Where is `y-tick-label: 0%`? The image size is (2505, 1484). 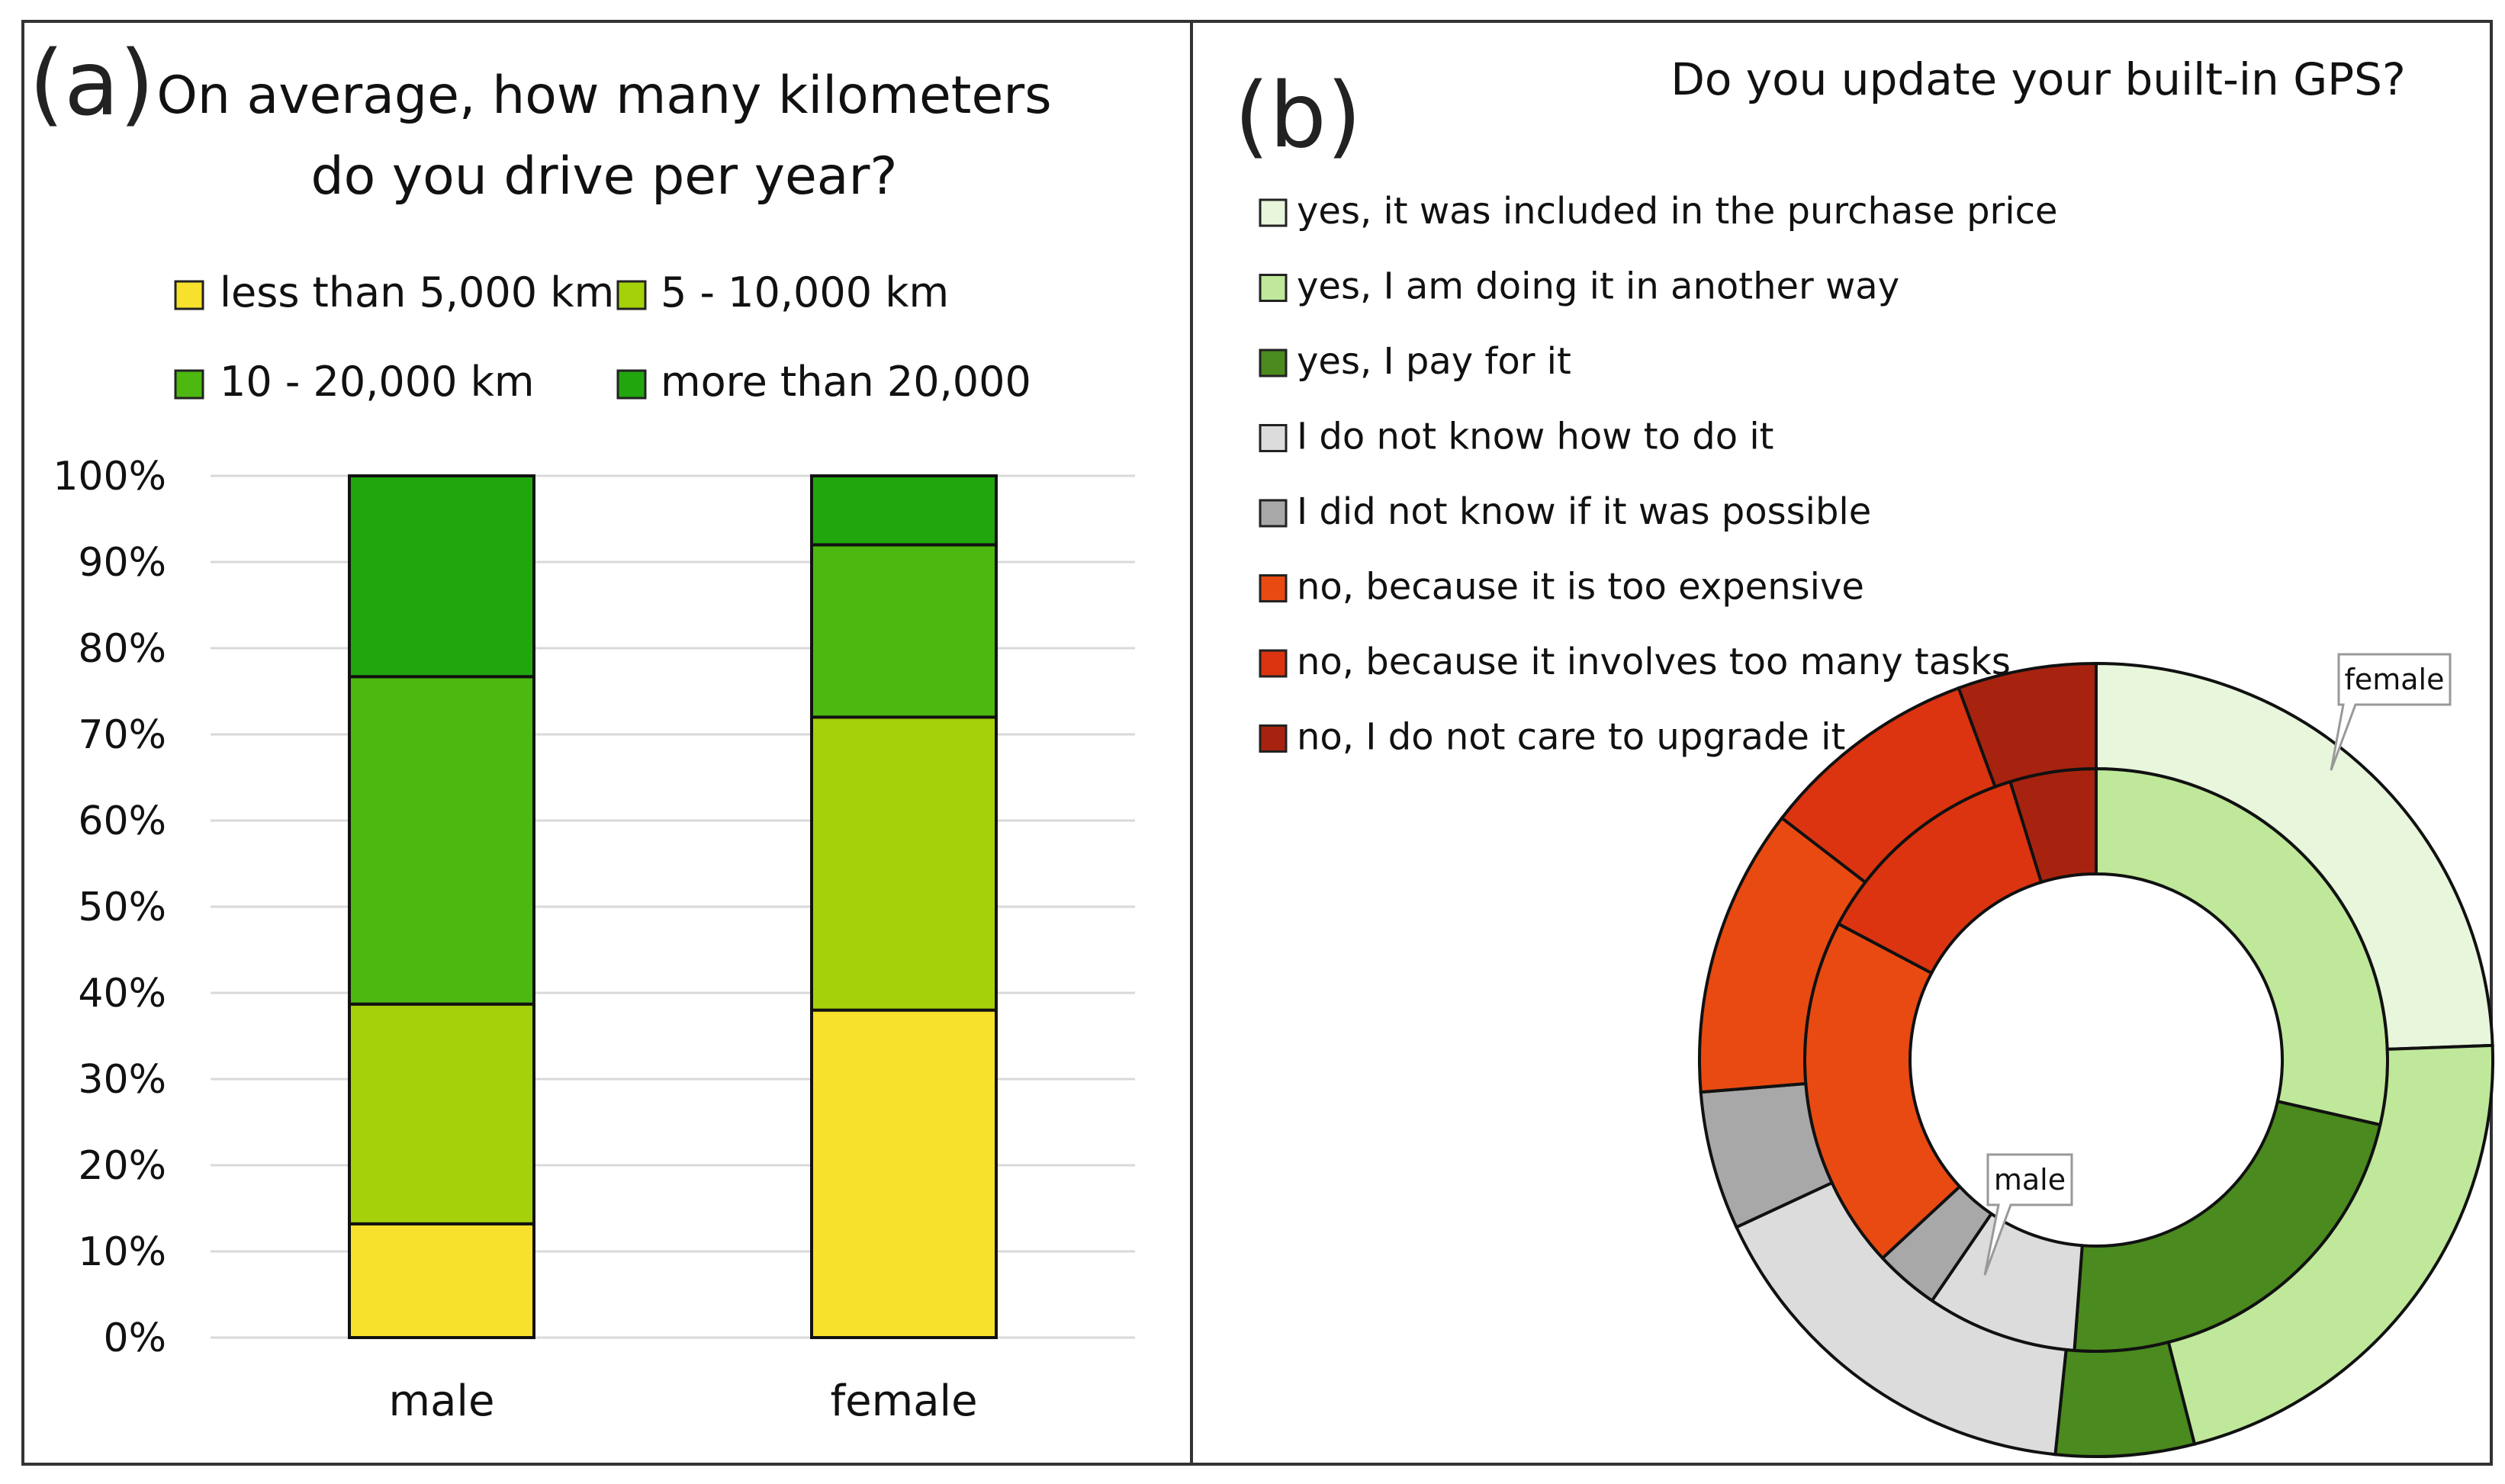 y-tick-label: 0% is located at coordinates (135, 1338).